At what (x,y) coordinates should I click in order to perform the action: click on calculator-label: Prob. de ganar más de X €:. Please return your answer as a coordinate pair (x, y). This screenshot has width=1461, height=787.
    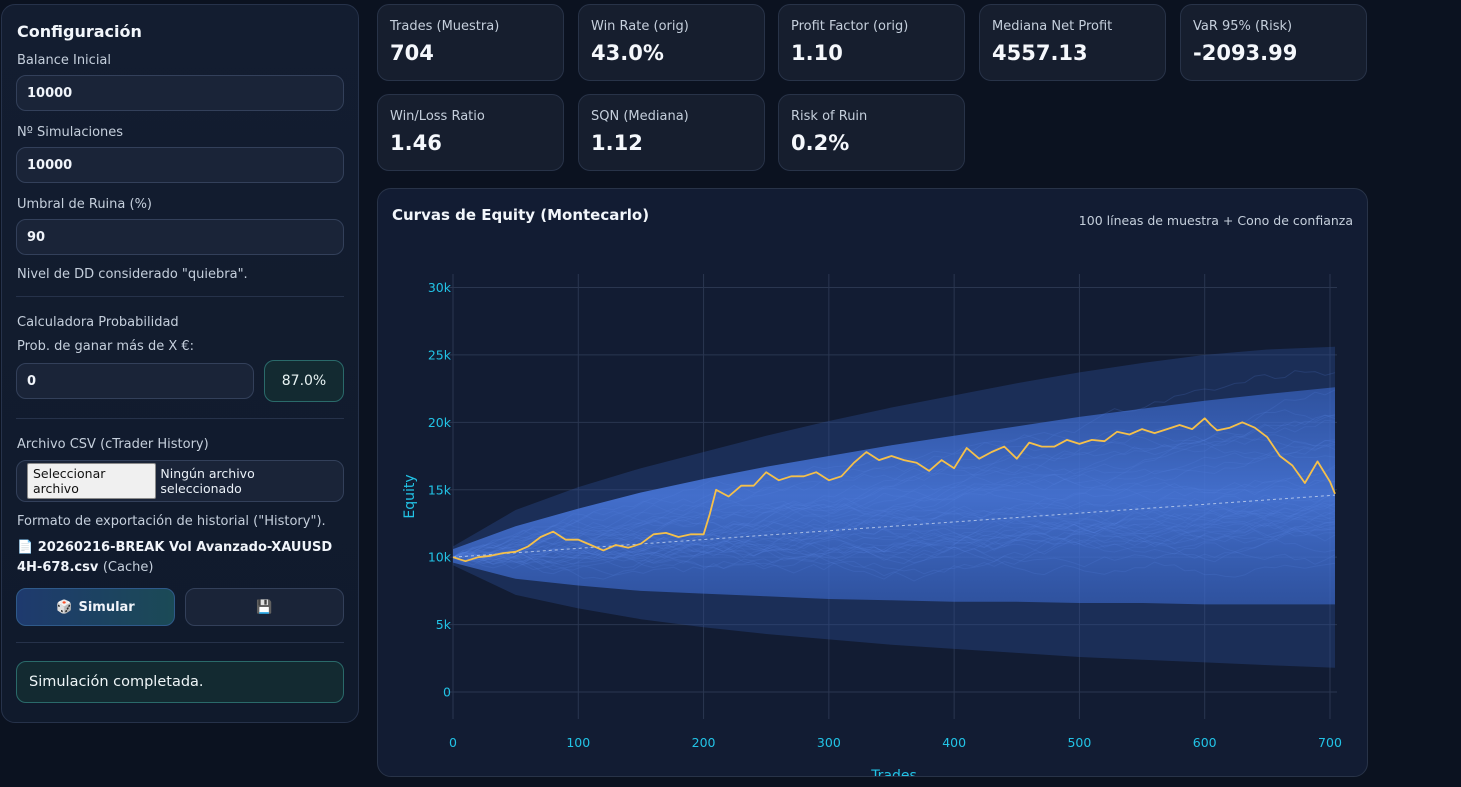
    Looking at the image, I should click on (106, 346).